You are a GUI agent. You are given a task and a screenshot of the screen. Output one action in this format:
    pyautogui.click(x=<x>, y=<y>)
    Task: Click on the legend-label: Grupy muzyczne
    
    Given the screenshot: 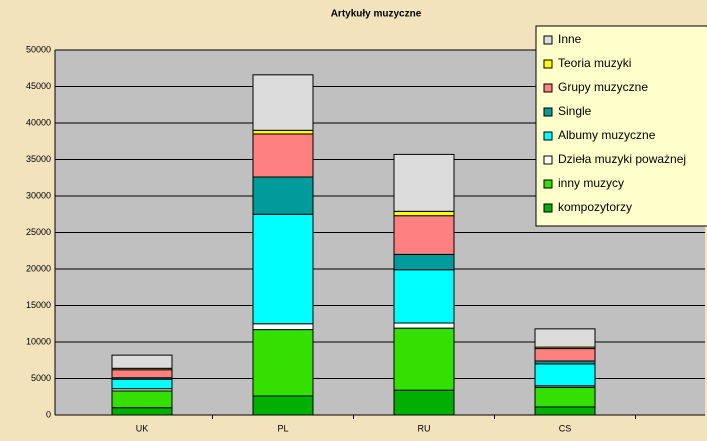 What is the action you would take?
    pyautogui.click(x=603, y=87)
    